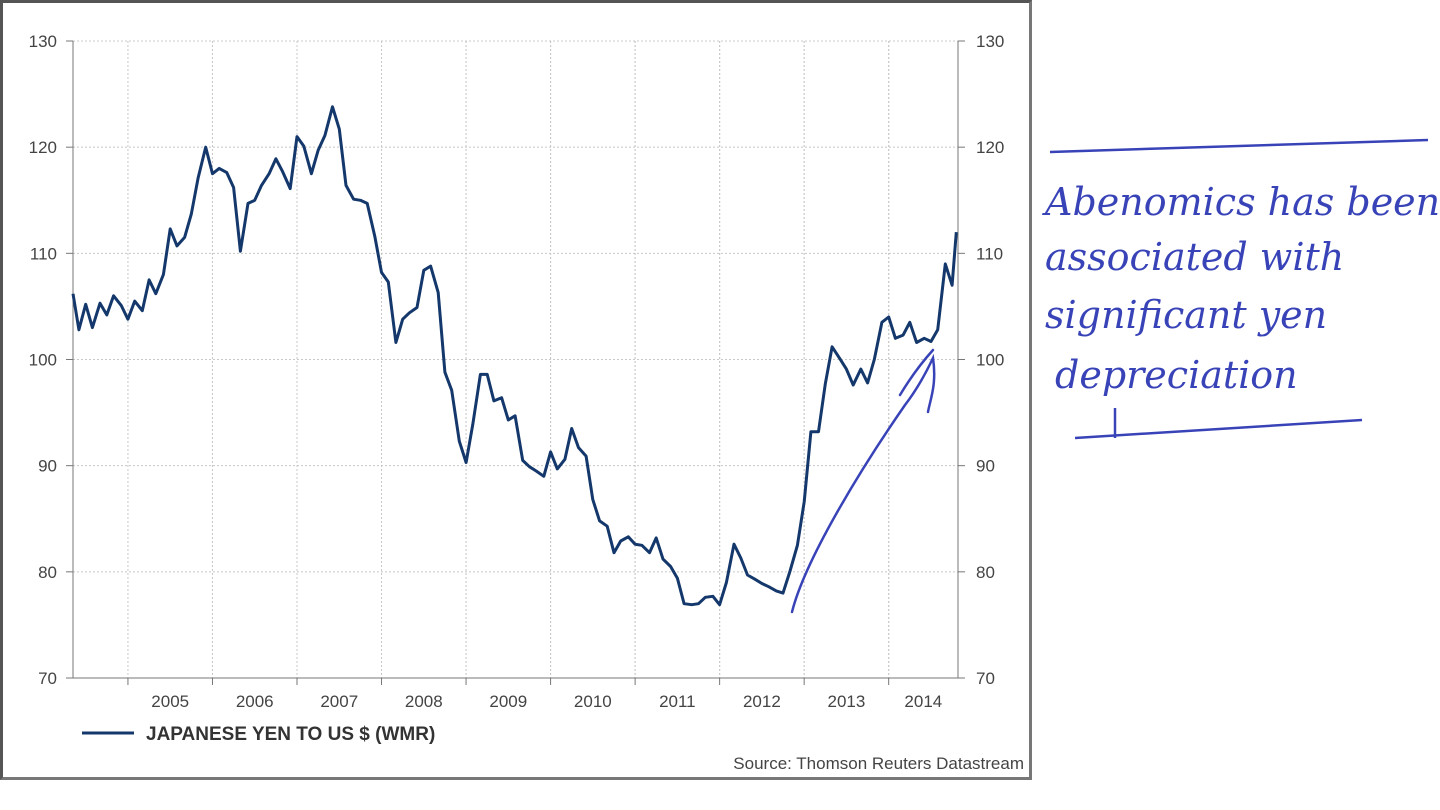 The image size is (1440, 810). I want to click on annotation-line-1: Abenomics has been, so click(1241, 202).